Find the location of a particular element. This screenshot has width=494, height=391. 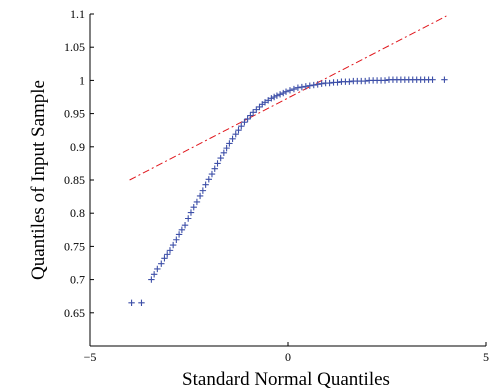

x-tick-label: −5 is located at coordinates (90, 357).